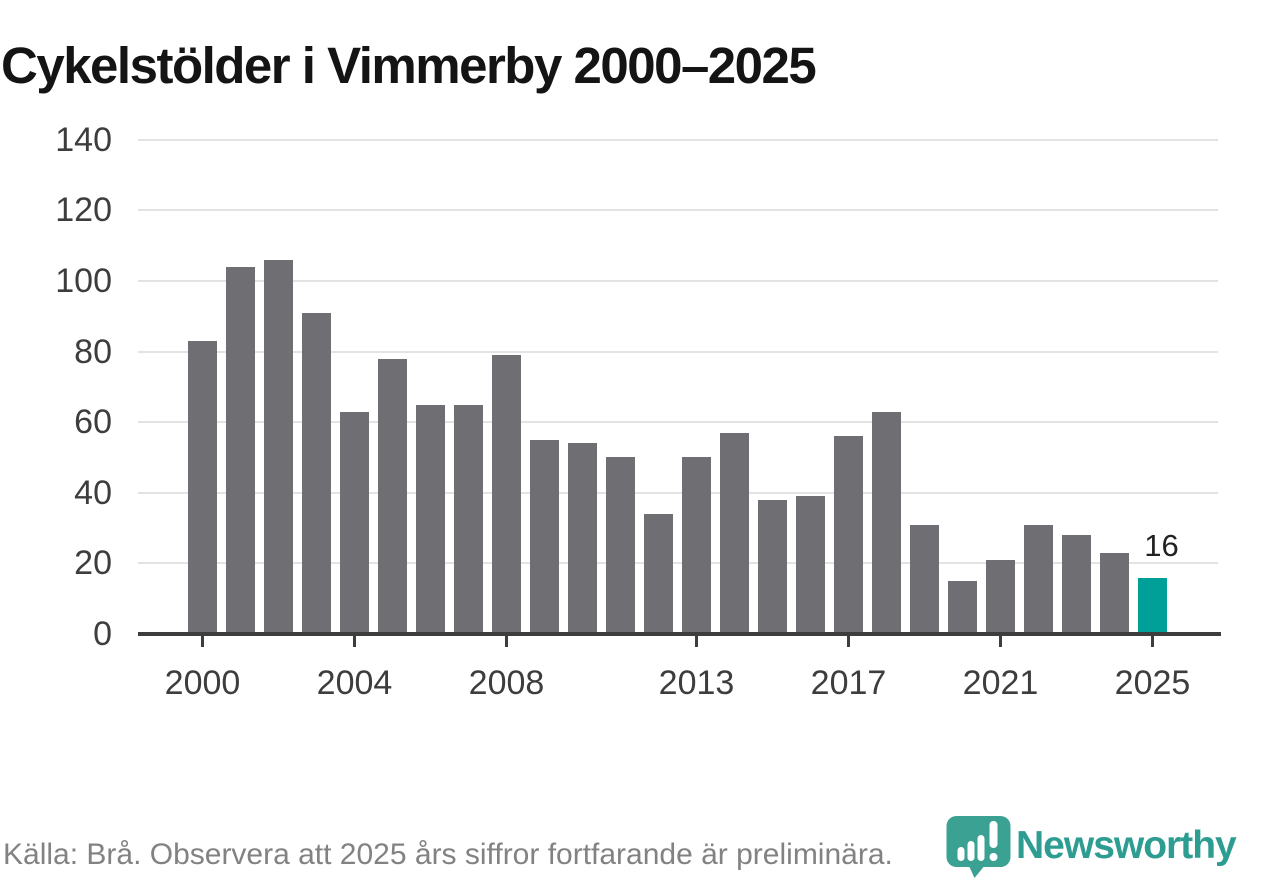 The height and width of the screenshot is (879, 1262). Describe the element at coordinates (102, 634) in the screenshot. I see `y-axis-tick-label: 0` at that location.